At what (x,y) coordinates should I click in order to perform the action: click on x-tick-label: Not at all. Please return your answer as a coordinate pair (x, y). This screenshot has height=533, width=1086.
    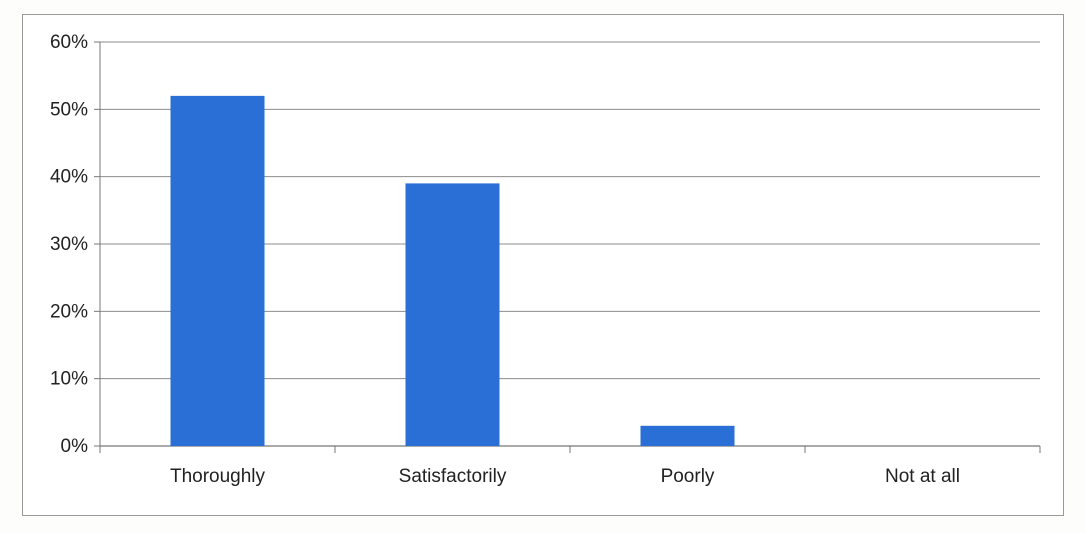
    Looking at the image, I should click on (922, 476).